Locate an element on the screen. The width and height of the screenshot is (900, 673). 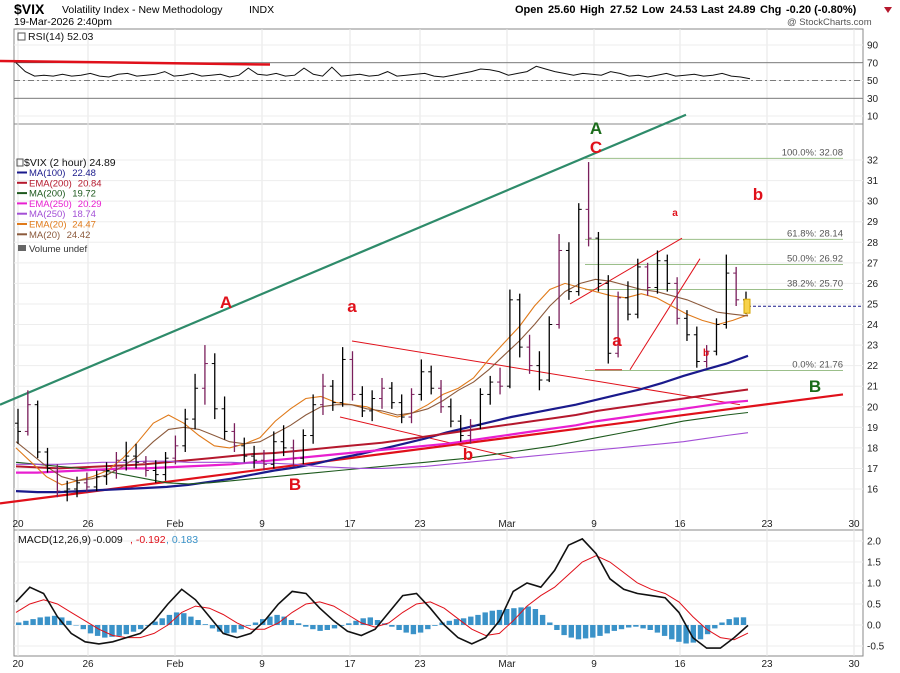
rsi-title: RSI(14) 52.03 is located at coordinates (61, 37).